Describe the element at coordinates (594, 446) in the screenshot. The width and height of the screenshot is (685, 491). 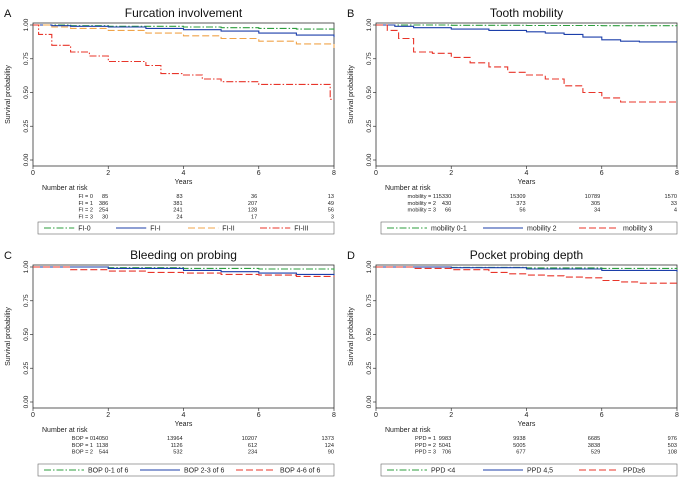
I see `risk-value: 3838` at that location.